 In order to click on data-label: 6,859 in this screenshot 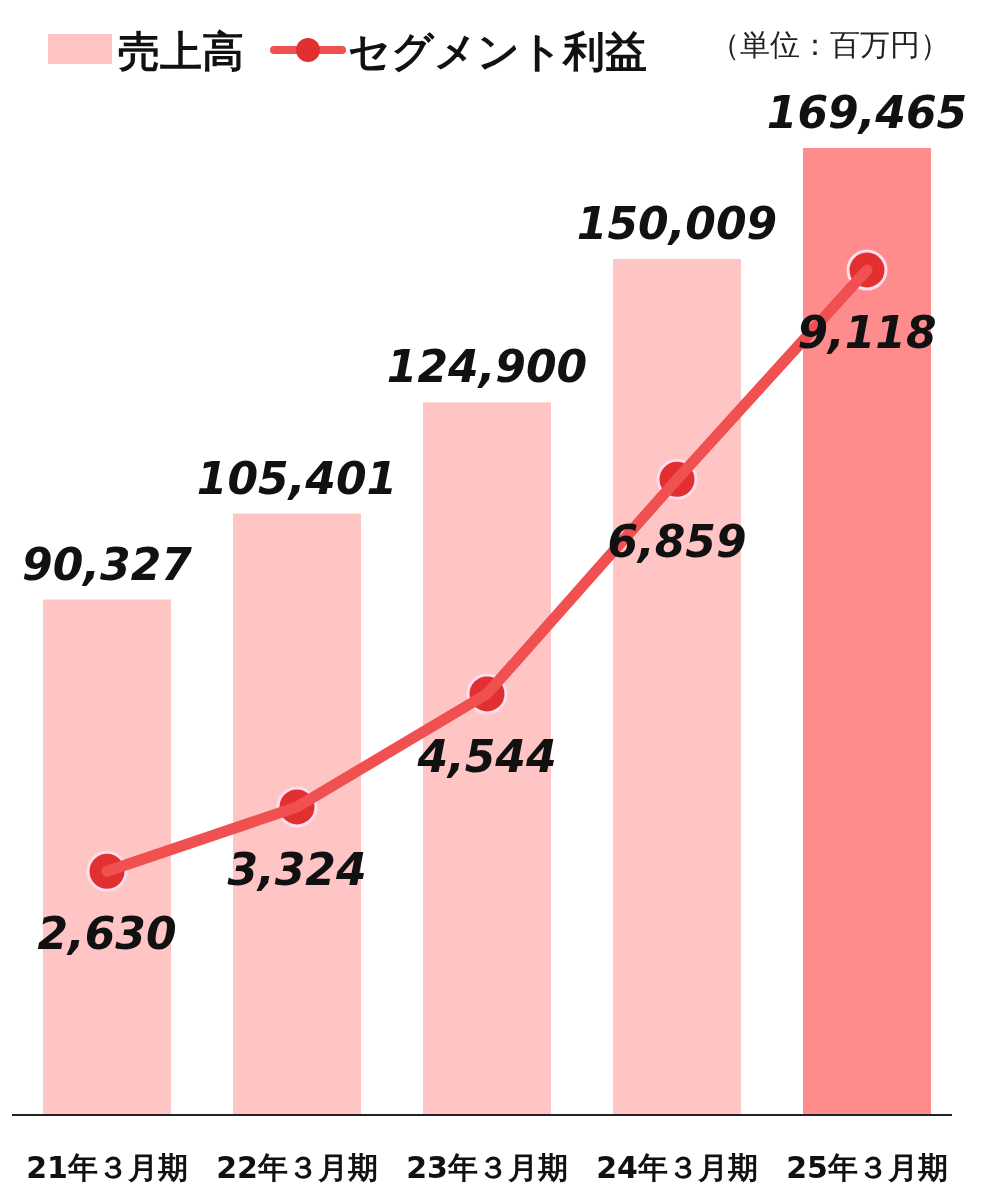, I will do `click(677, 542)`.